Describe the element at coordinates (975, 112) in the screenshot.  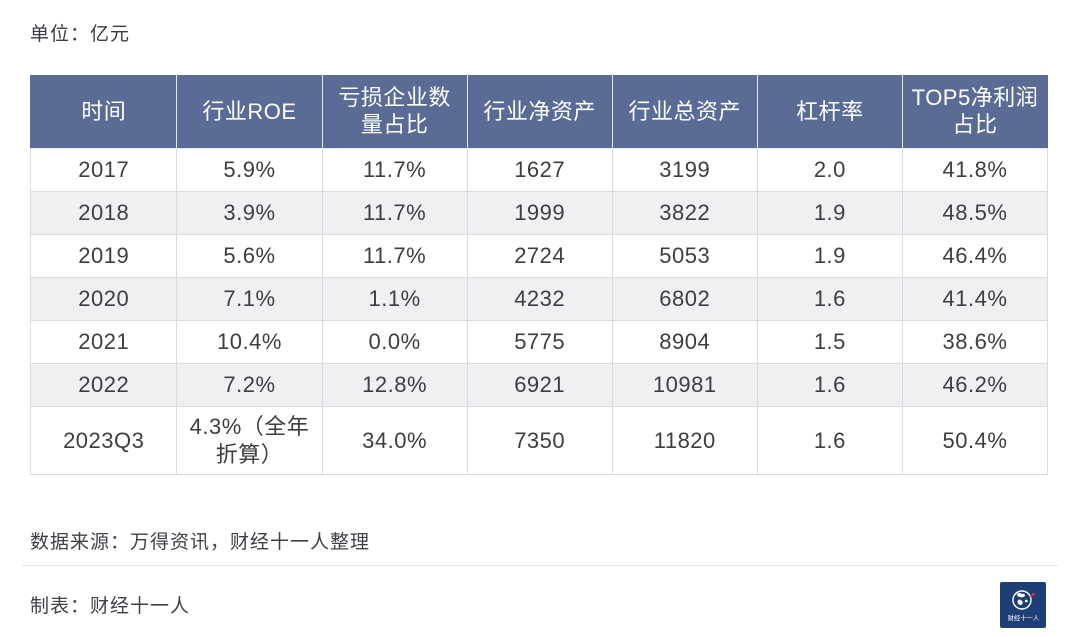
I see `header-cell: TOP5净利润占比` at that location.